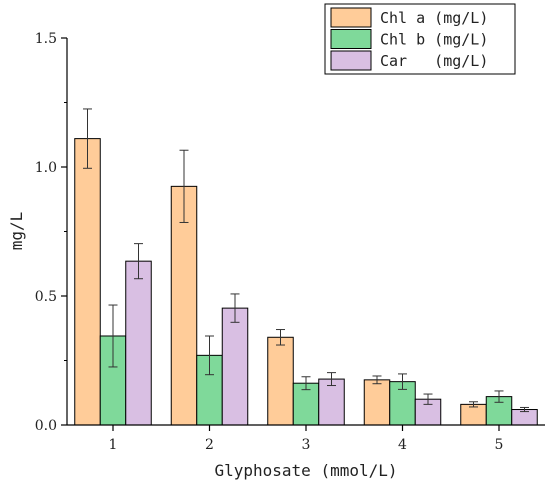 This screenshot has width=550, height=487. I want to click on legend: Chl a (mg/L) Chl b (mg/L) Car (mg/L), so click(420, 39).